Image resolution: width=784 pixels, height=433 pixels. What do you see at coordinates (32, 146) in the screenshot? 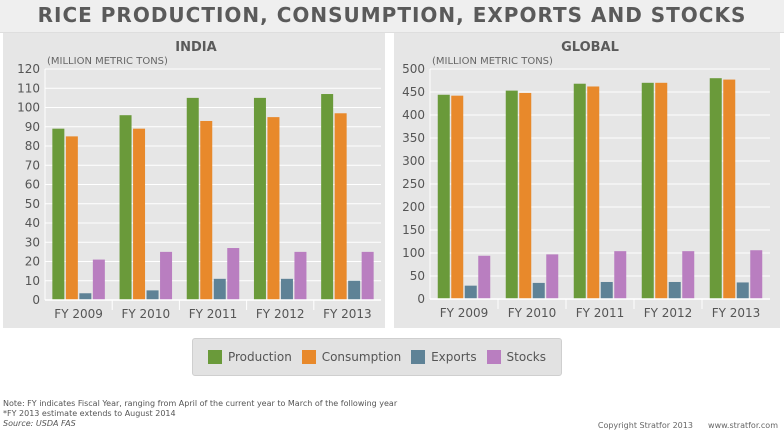
I see `y-tick-label: 80` at bounding box center [32, 146].